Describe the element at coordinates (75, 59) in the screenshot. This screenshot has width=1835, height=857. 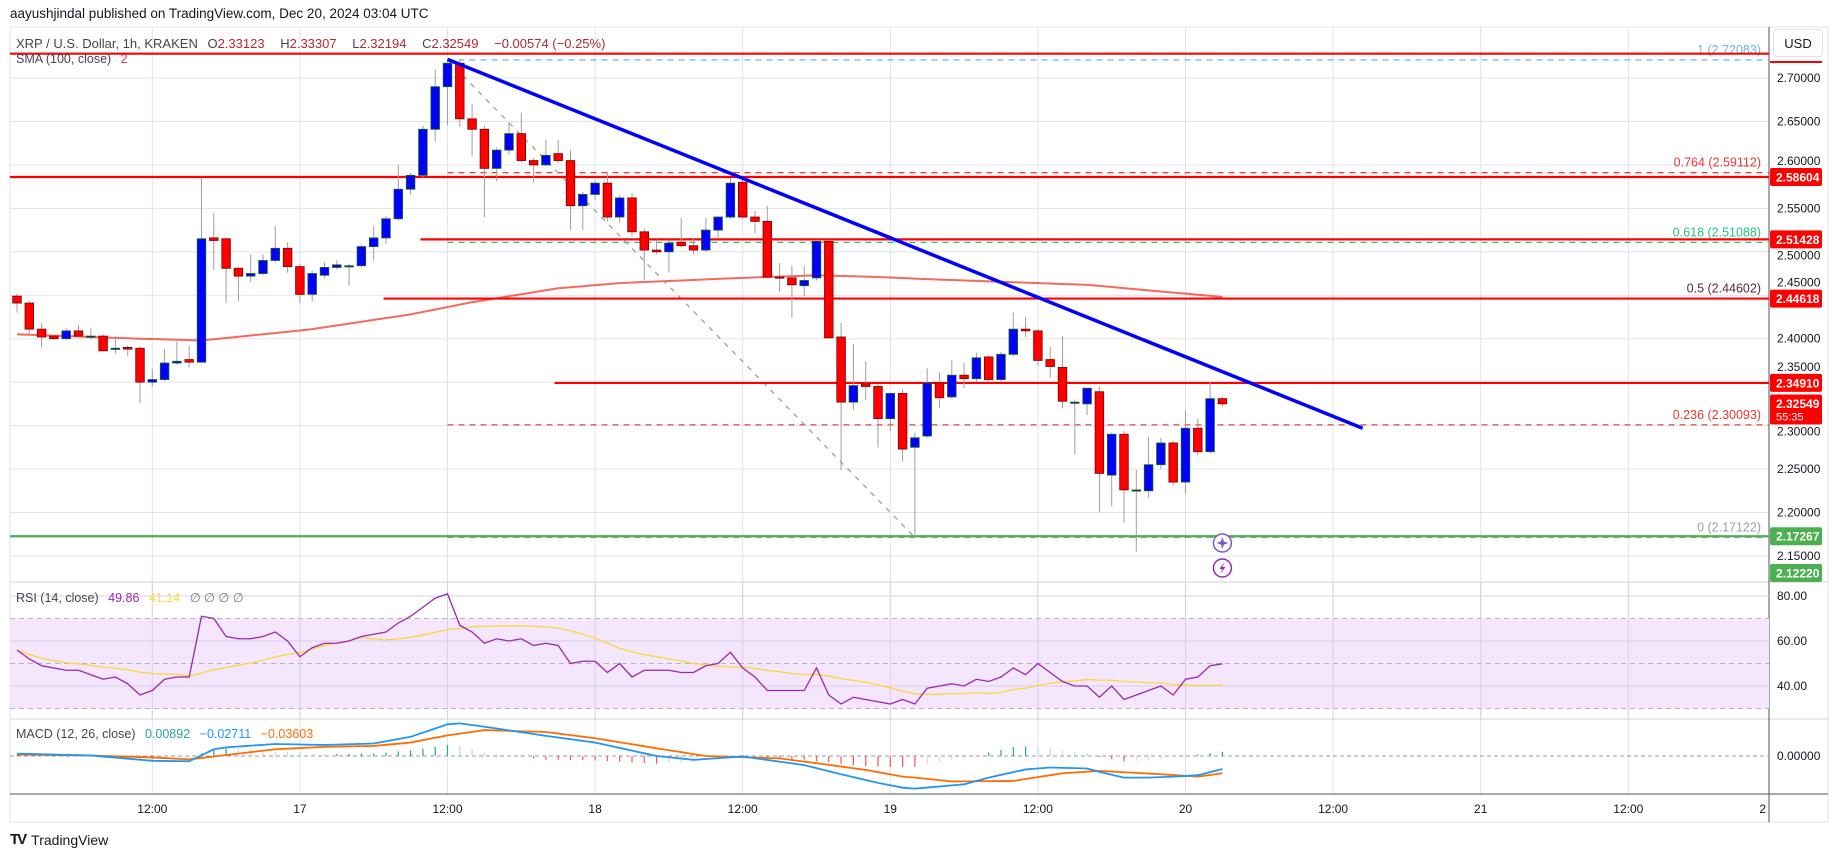
I see `sma-legend: SMA (100, close) 2` at that location.